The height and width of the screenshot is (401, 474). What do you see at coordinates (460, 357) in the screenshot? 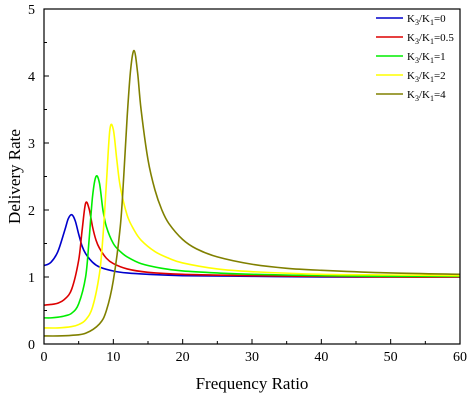
I see `x-tick-label: 60` at bounding box center [460, 357].